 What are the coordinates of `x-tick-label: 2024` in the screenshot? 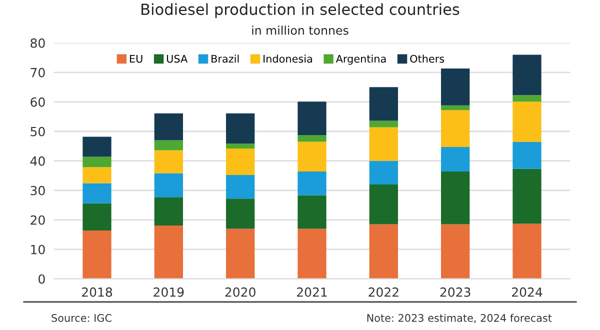 It's located at (527, 292).